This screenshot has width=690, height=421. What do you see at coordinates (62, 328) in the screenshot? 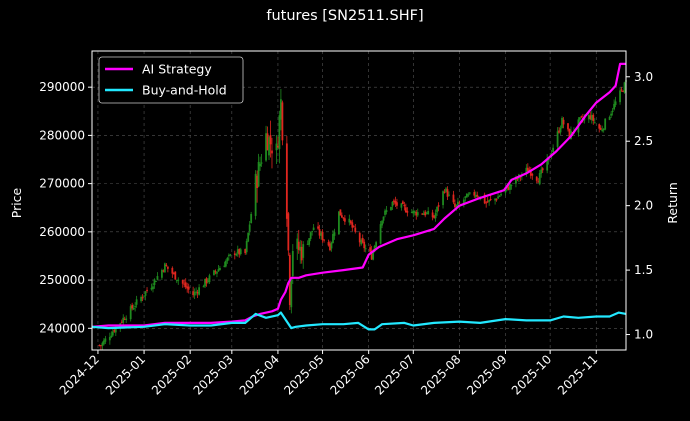
I see `y-tick-label-left: 240000` at bounding box center [62, 328].